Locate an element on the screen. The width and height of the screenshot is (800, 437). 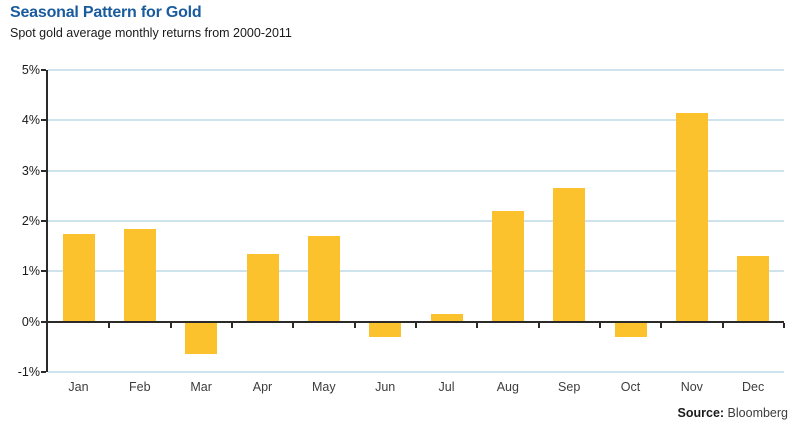
bar-apr is located at coordinates (262, 287).